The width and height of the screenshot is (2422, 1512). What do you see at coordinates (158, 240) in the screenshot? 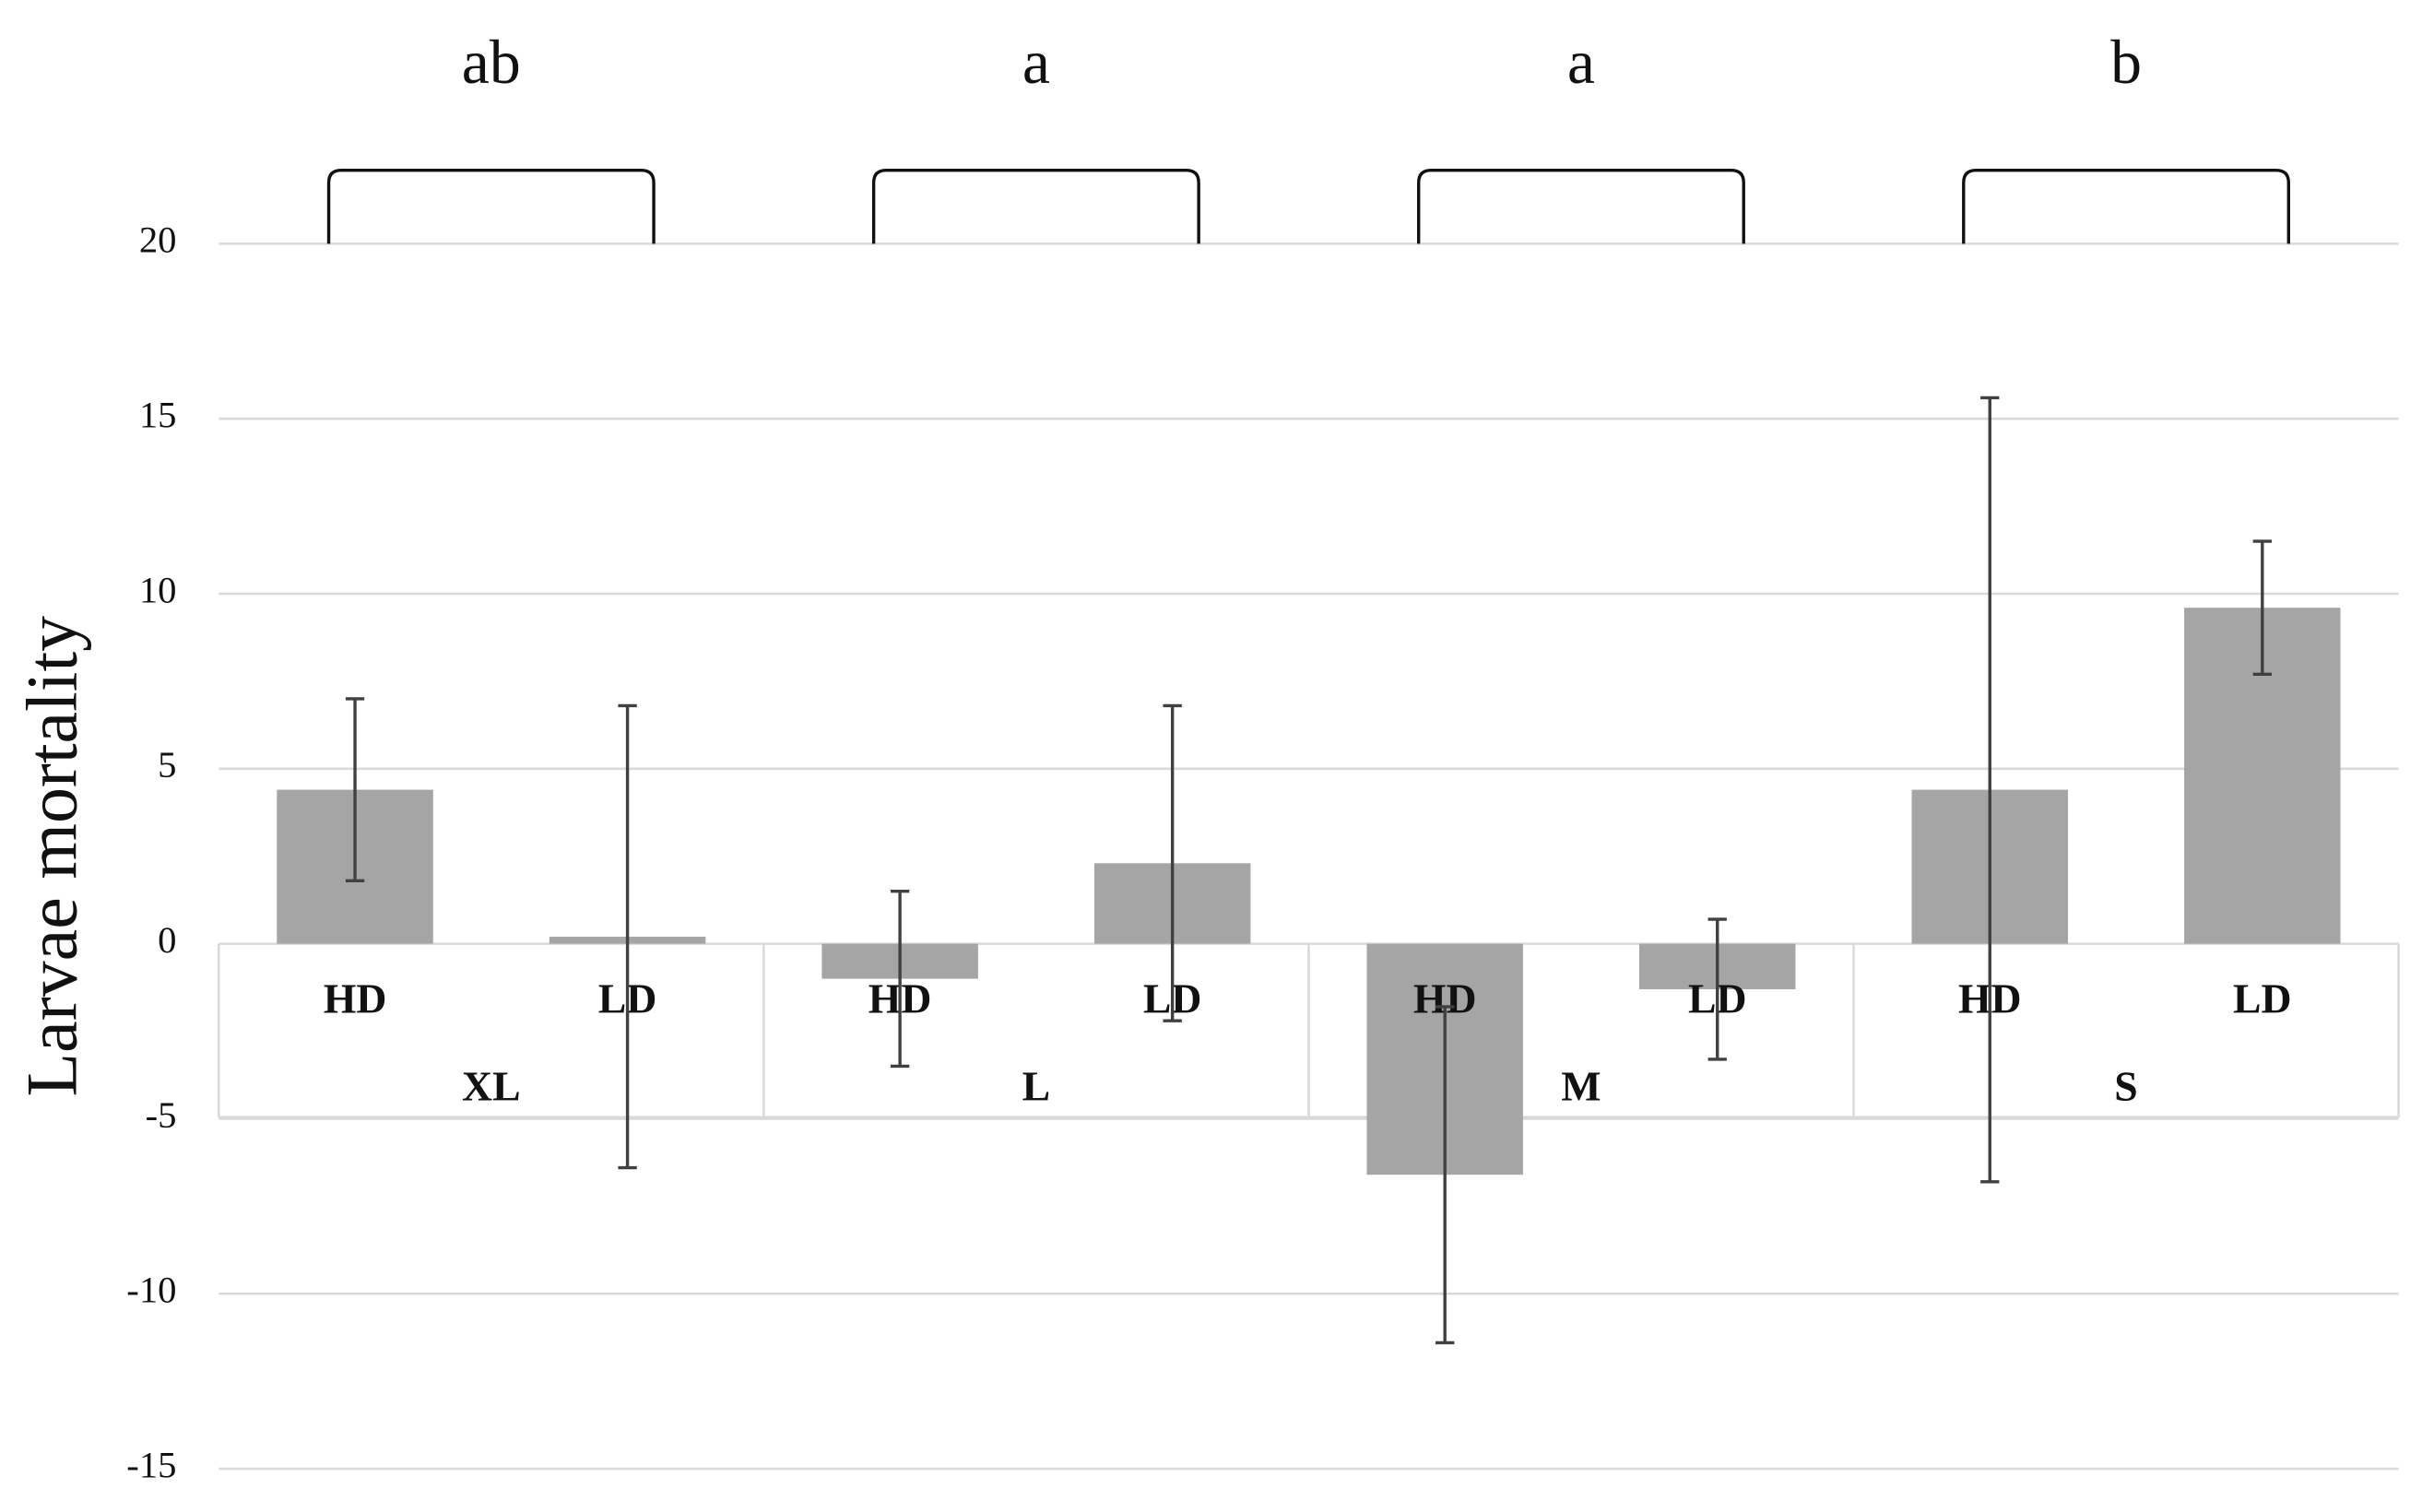
I see `y-tick-label: 20` at bounding box center [158, 240].